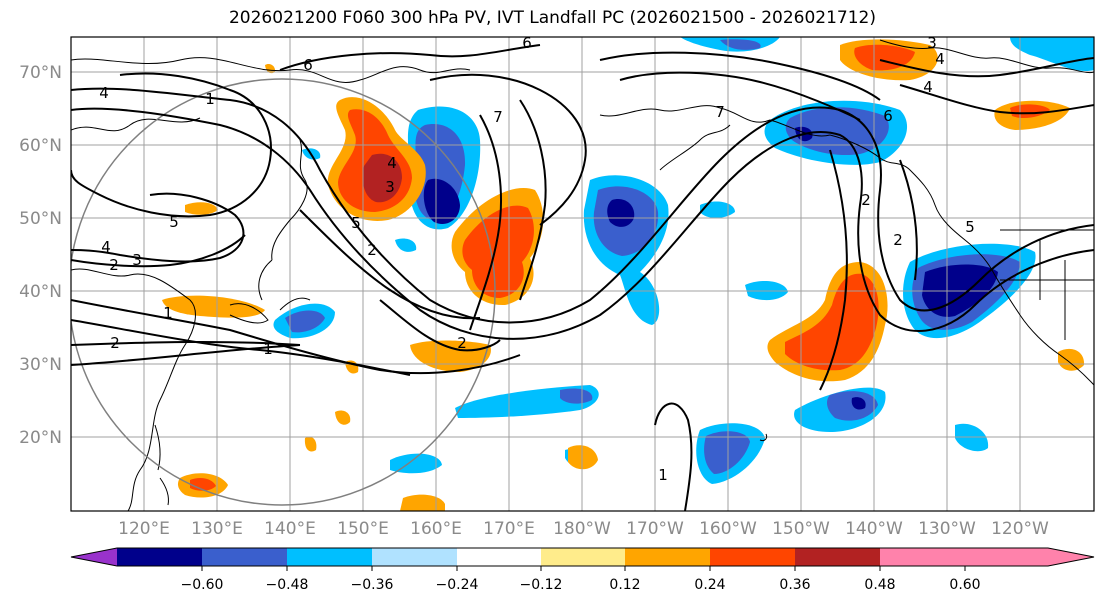 The image size is (1105, 604). What do you see at coordinates (144, 529) in the screenshot?
I see `lon-label: 120°E` at bounding box center [144, 529].